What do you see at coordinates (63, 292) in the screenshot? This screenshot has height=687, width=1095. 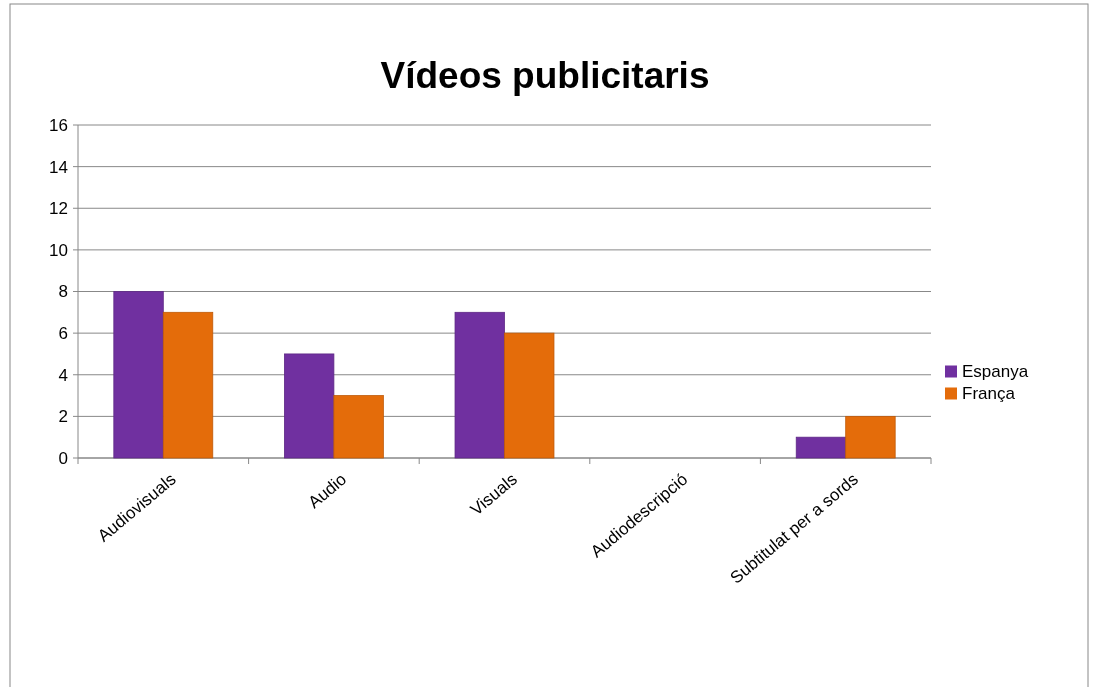 I see `y-tick-label: 8` at bounding box center [63, 292].